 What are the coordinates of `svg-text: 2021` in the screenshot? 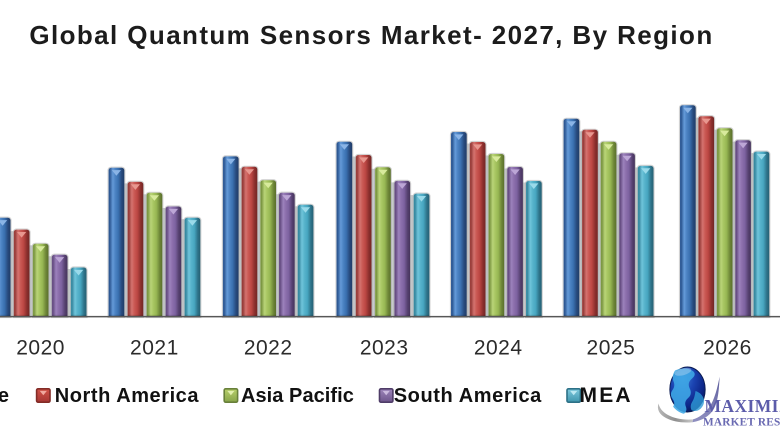 It's located at (154, 347).